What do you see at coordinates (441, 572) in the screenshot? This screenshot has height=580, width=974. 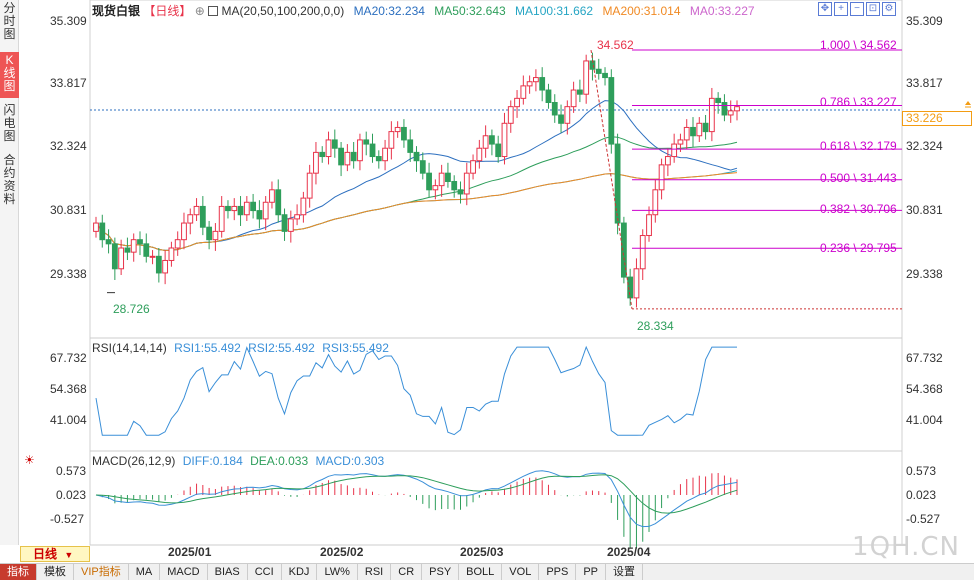 I see `tab-psy: PSY` at bounding box center [441, 572].